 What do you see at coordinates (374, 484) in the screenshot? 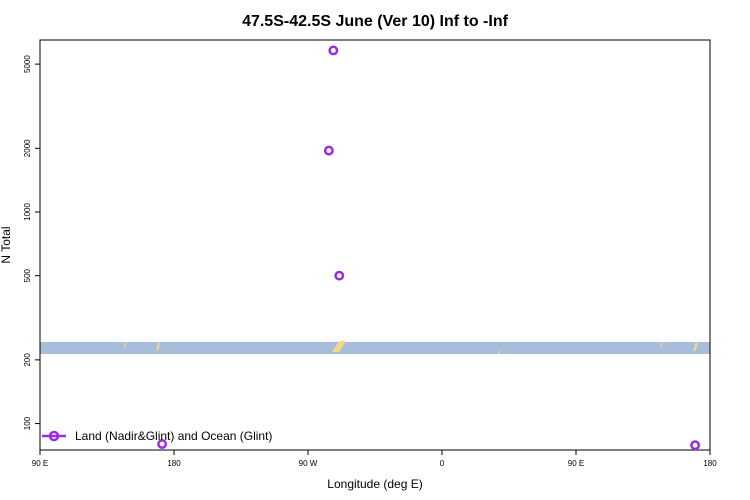
I see `x-axis-label: Longitude (deg E)` at bounding box center [374, 484].